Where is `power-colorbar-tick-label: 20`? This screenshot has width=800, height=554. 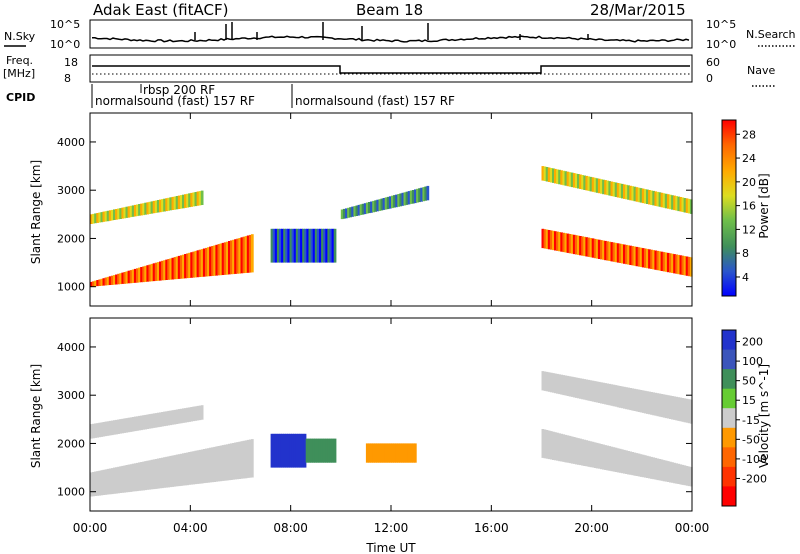 power-colorbar-tick-label: 20 is located at coordinates (749, 182).